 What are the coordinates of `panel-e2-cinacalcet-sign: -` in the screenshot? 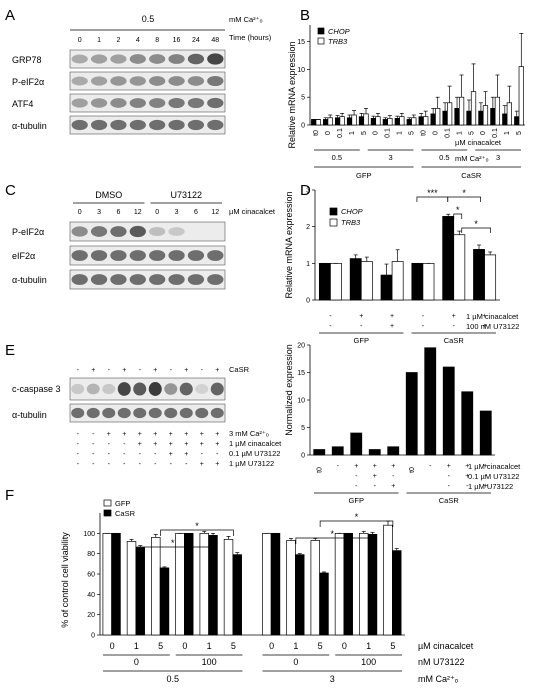 It's located at (430, 466).